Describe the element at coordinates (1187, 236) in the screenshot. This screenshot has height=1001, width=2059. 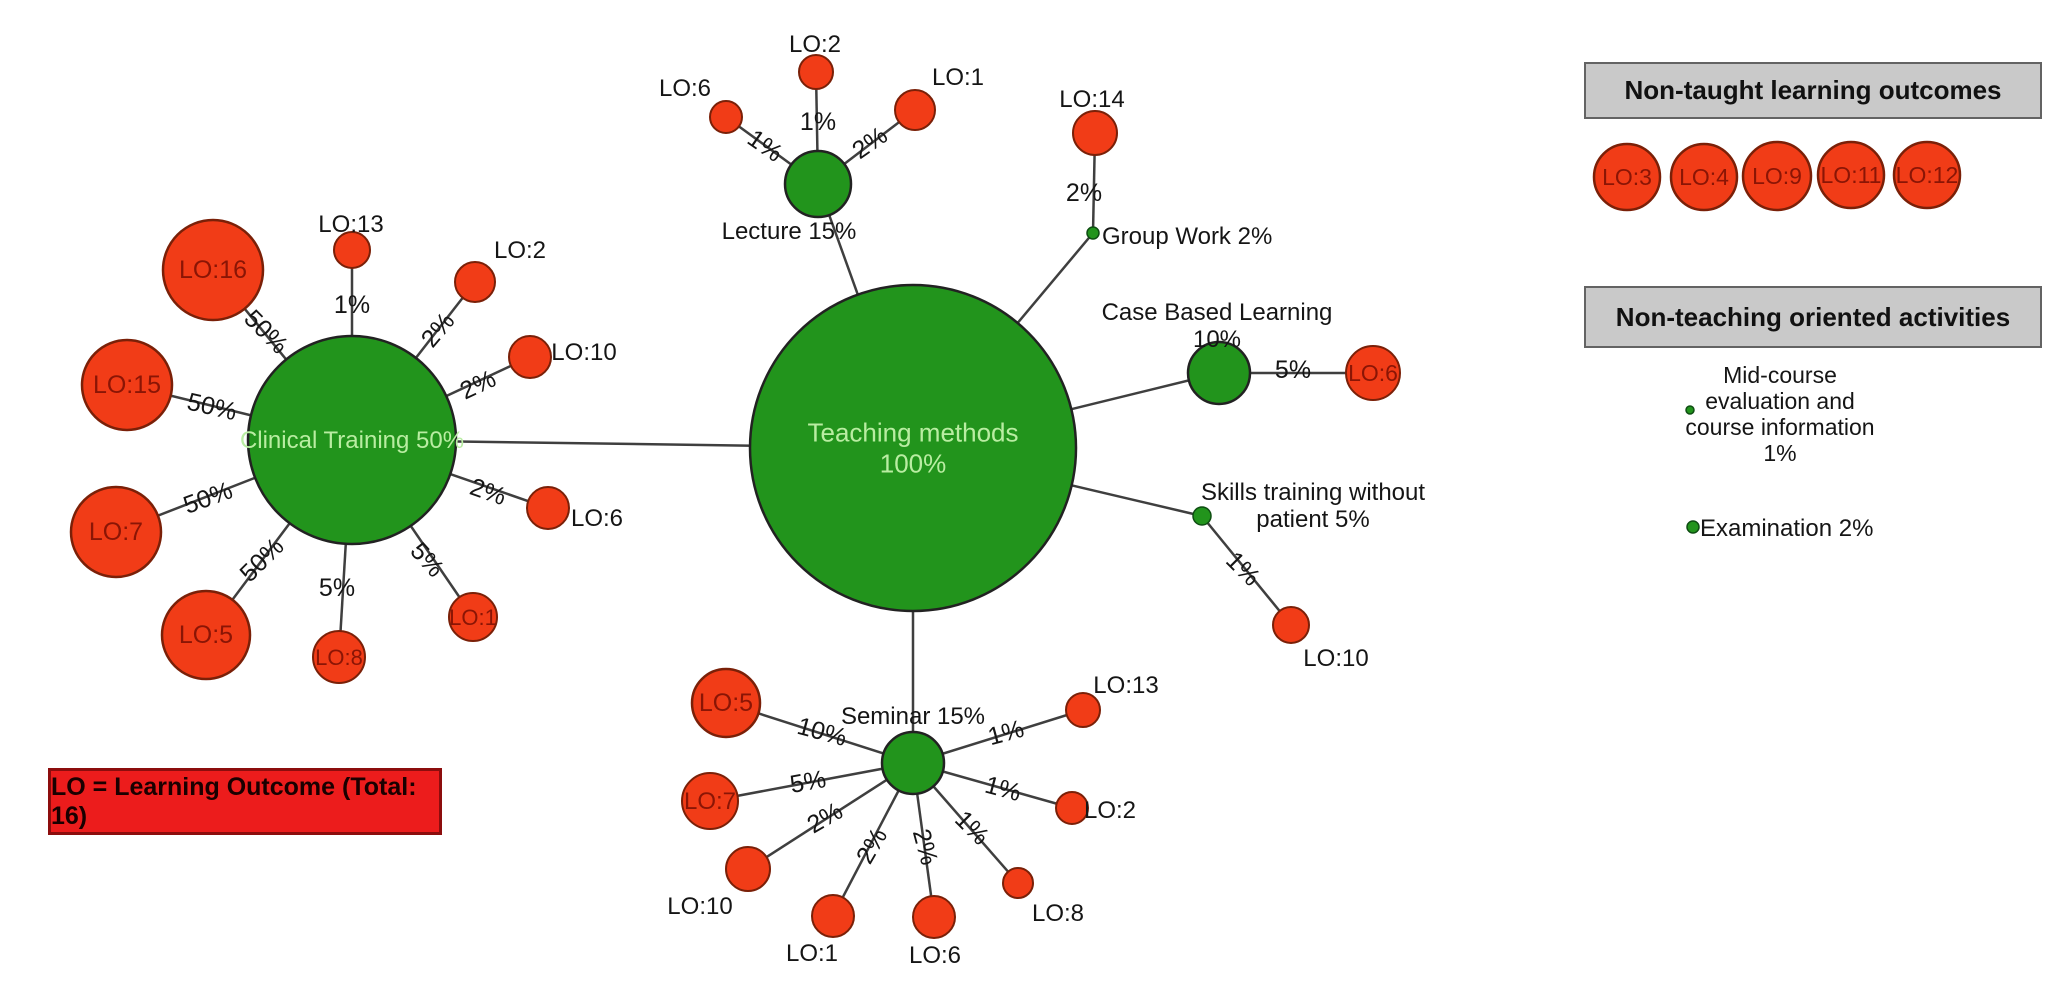
I see `label-group-work-2: Group Work 2%` at that location.